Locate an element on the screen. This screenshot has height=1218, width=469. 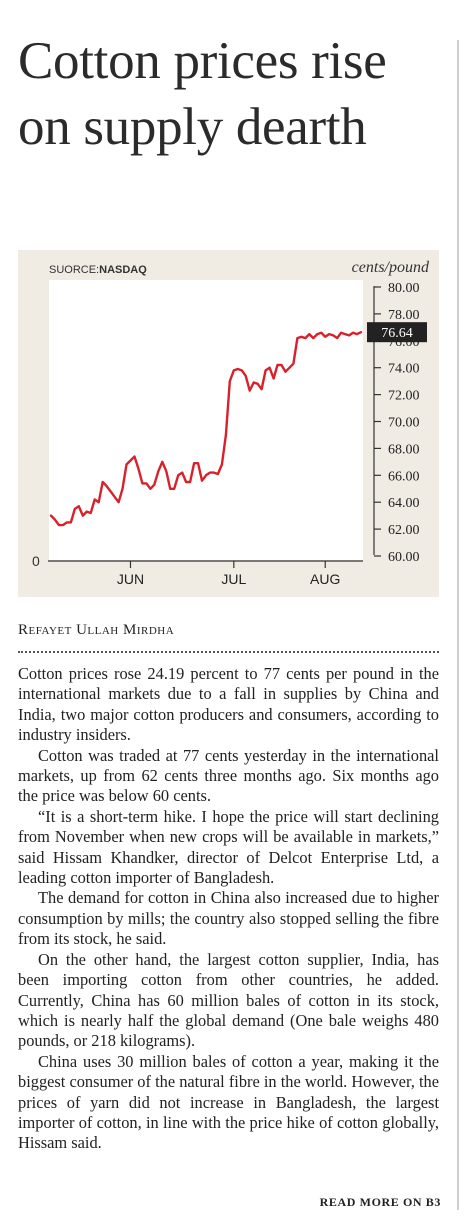
y-tick-label: 62.00 is located at coordinates (404, 530).